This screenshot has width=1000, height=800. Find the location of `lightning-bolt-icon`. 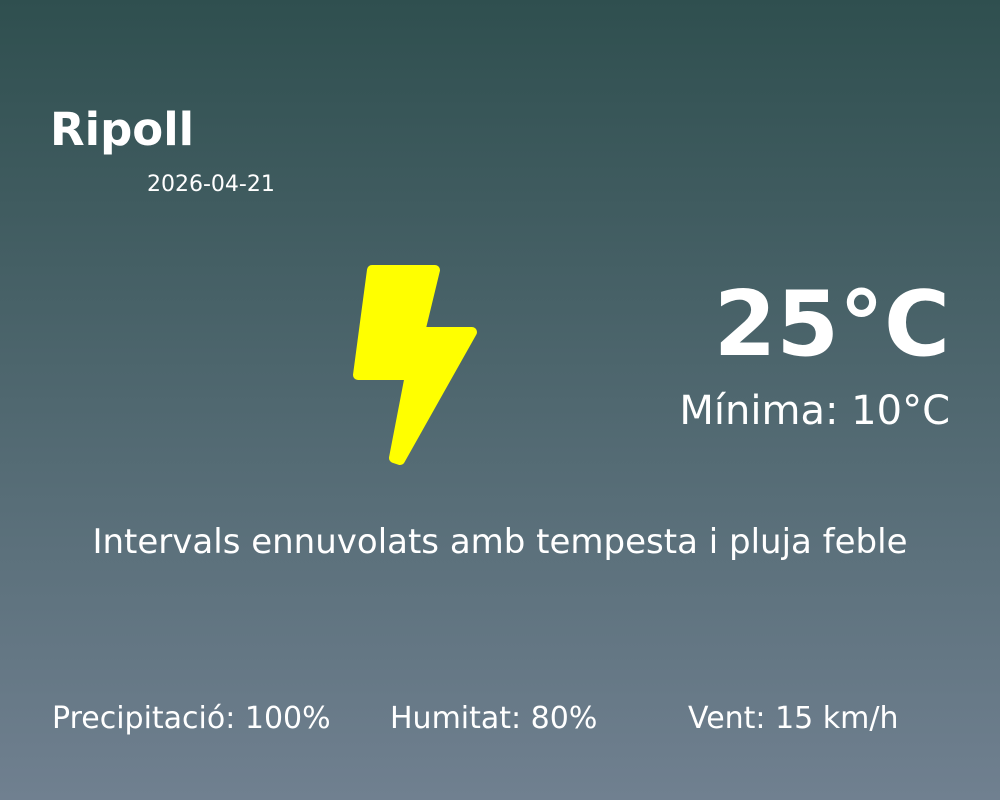

lightning-bolt-icon is located at coordinates (415, 366).